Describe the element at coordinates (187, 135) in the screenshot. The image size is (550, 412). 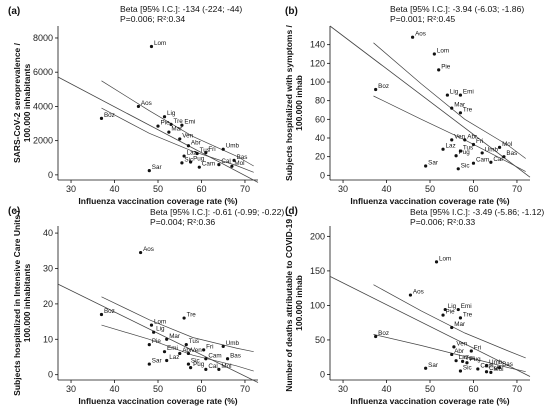
I see `point-label: Ven` at that location.